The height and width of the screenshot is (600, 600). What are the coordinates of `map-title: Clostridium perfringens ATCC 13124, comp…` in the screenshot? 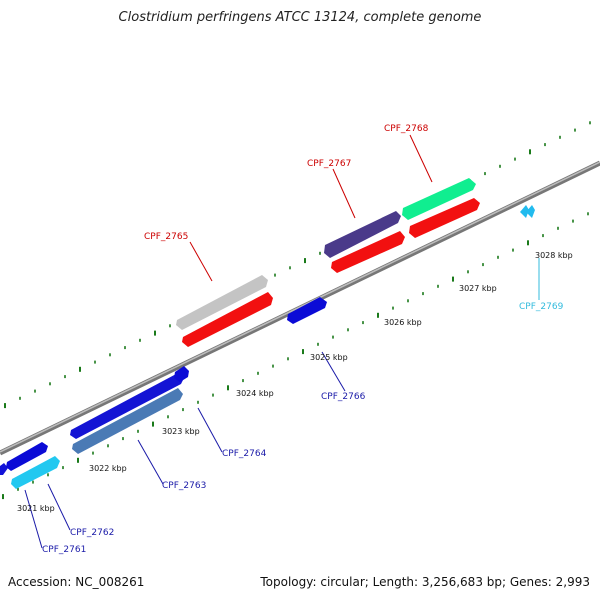 It's located at (300, 17).